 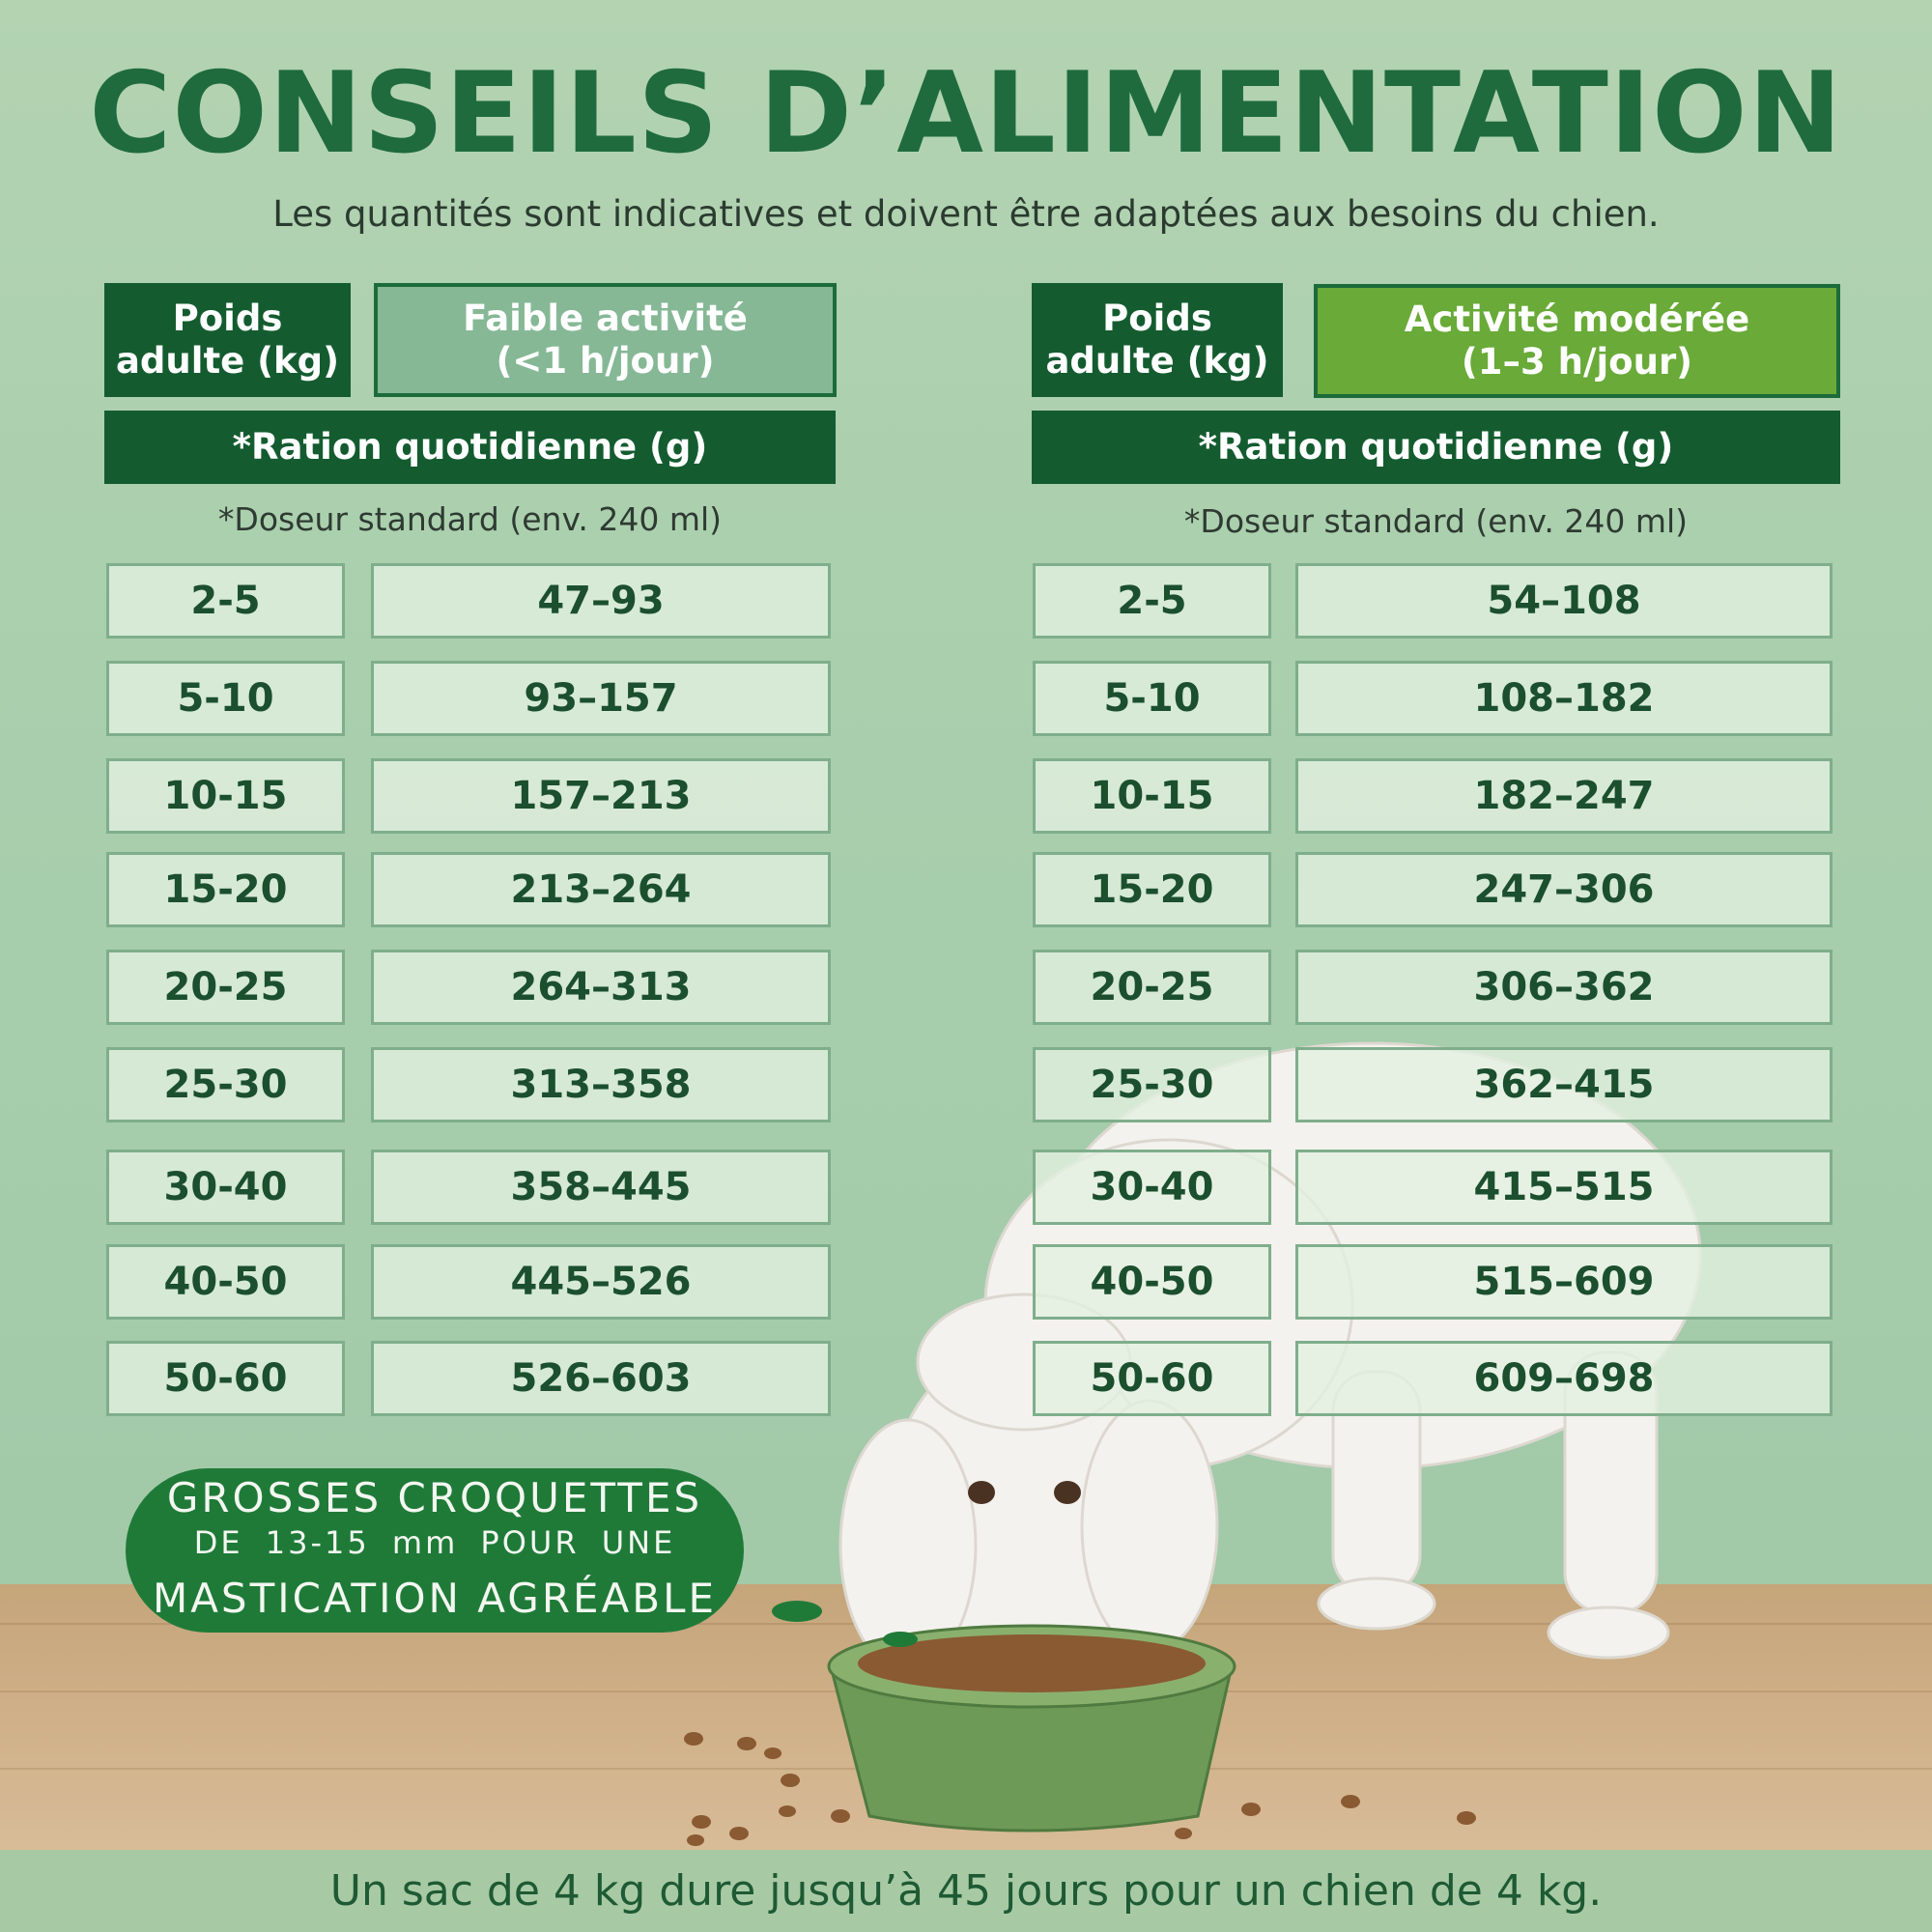 I want to click on activity-header-line-2: (<1 h/jour), so click(x=605, y=361).